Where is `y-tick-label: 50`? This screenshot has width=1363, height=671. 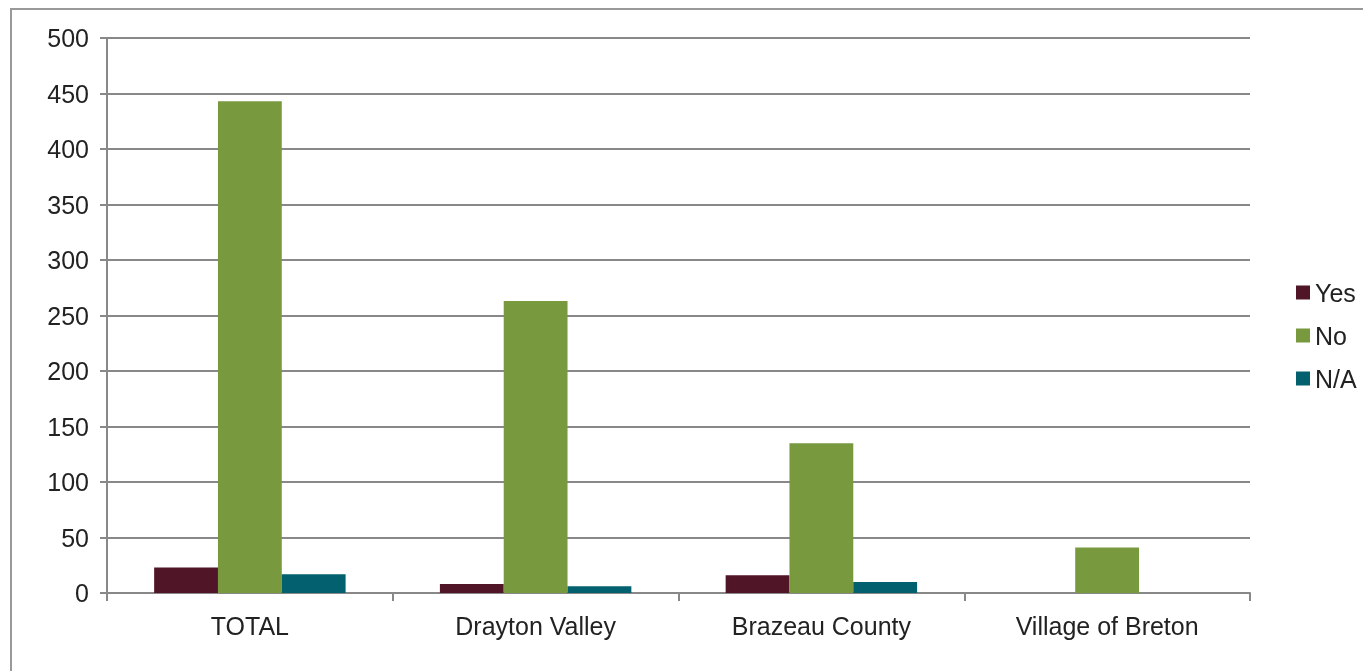
y-tick-label: 50 is located at coordinates (75, 537).